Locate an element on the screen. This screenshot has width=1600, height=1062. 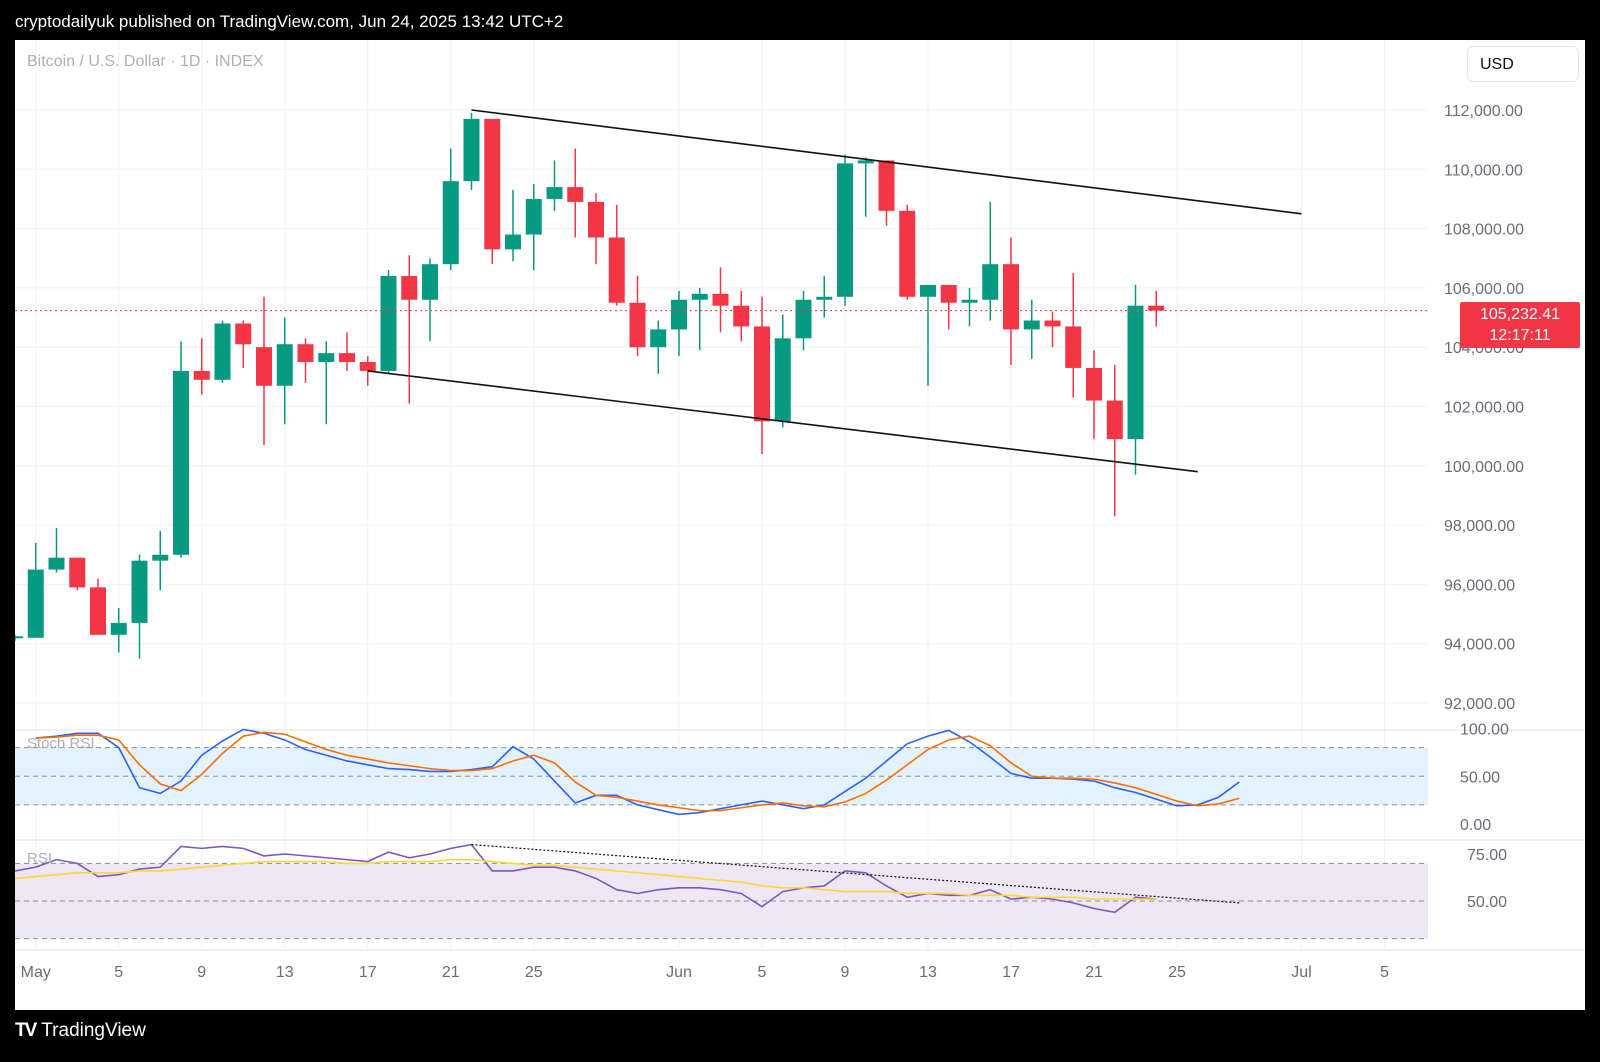
last-price-label: 105,232.41 12:17:11 is located at coordinates (1520, 325).